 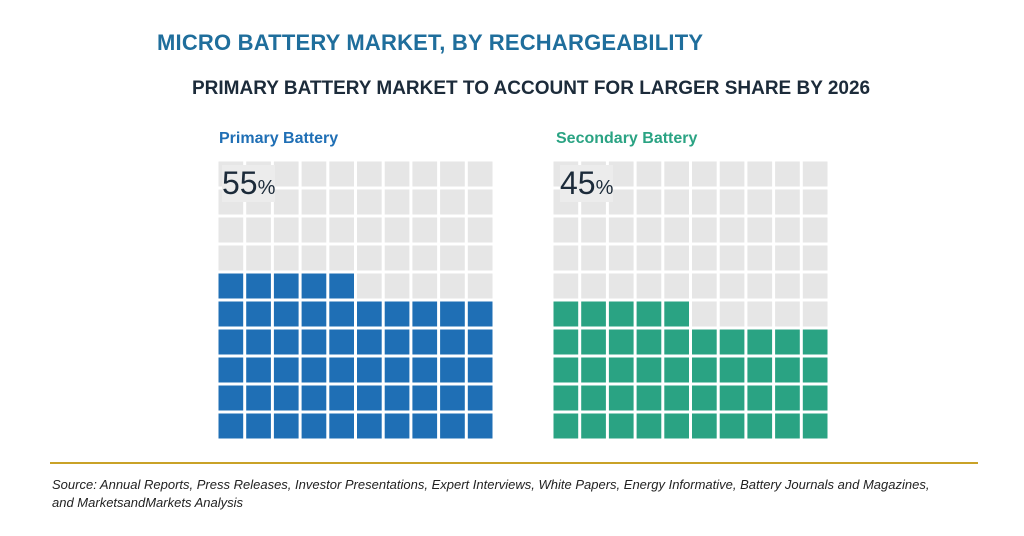 What do you see at coordinates (604, 188) in the screenshot?
I see `secondary-battery-unit: %` at bounding box center [604, 188].